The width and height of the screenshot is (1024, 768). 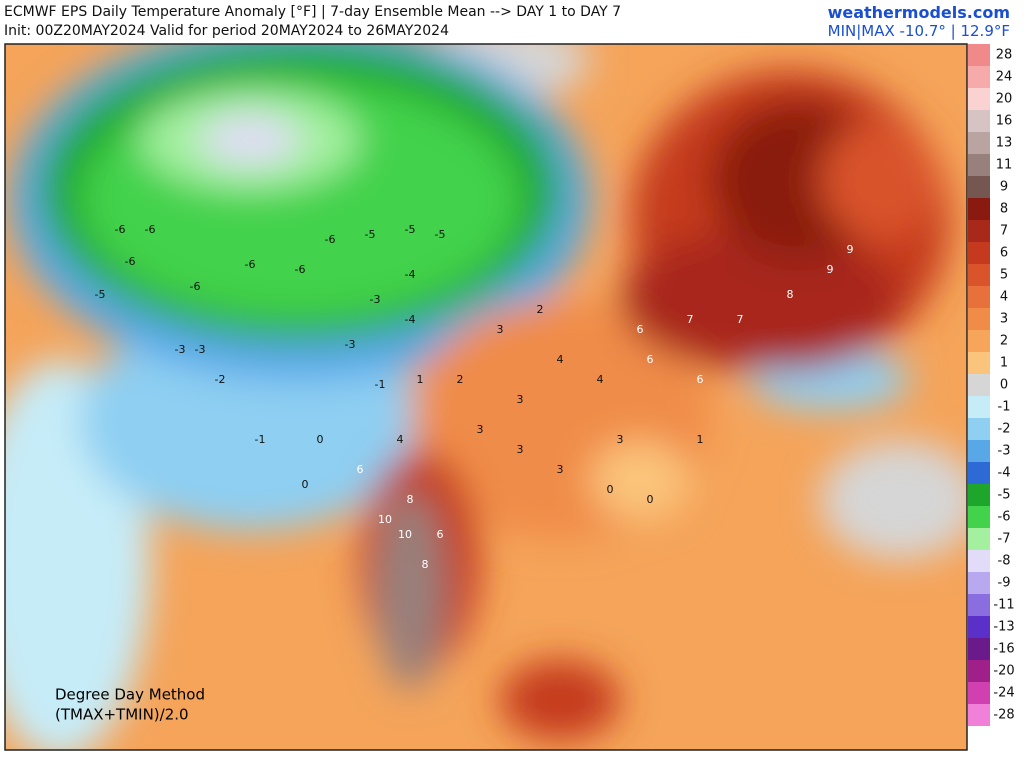 I want to click on site: weathermodels.com, so click(x=918, y=12).